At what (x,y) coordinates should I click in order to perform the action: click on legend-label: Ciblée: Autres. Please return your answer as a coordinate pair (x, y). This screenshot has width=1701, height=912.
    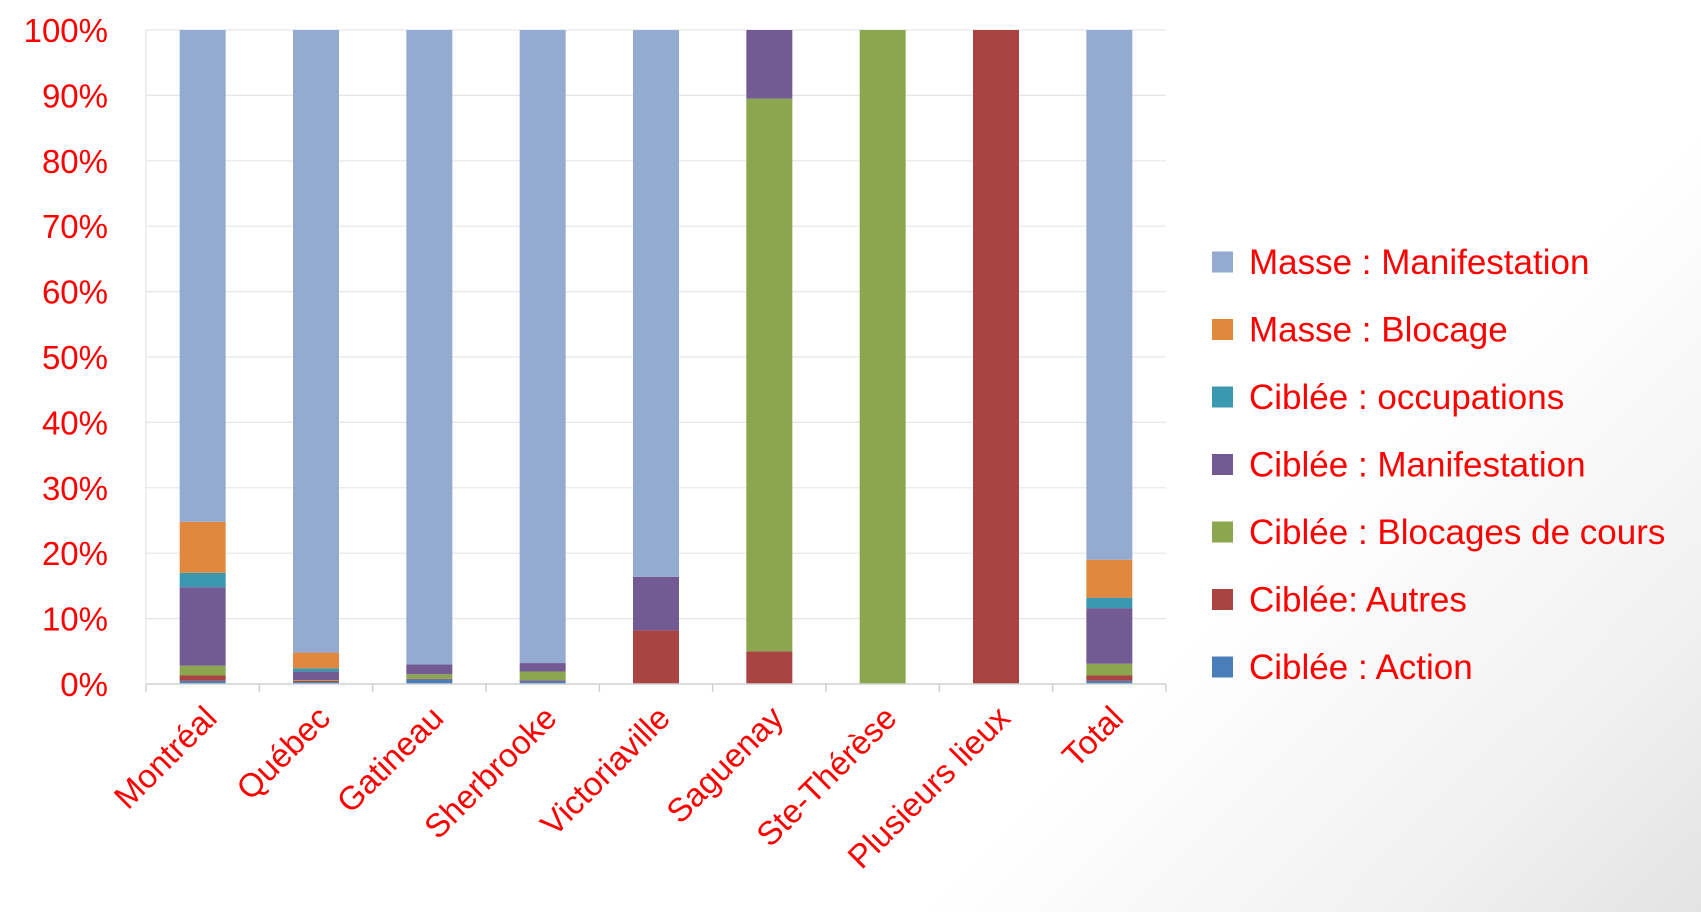
    Looking at the image, I should click on (1358, 600).